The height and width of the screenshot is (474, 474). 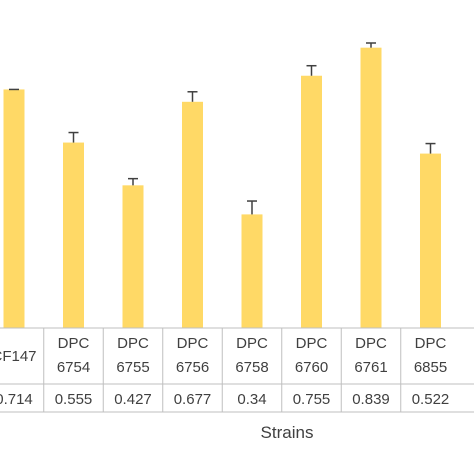 I want to click on category-label-2-line1: DPC, so click(x=133, y=343).